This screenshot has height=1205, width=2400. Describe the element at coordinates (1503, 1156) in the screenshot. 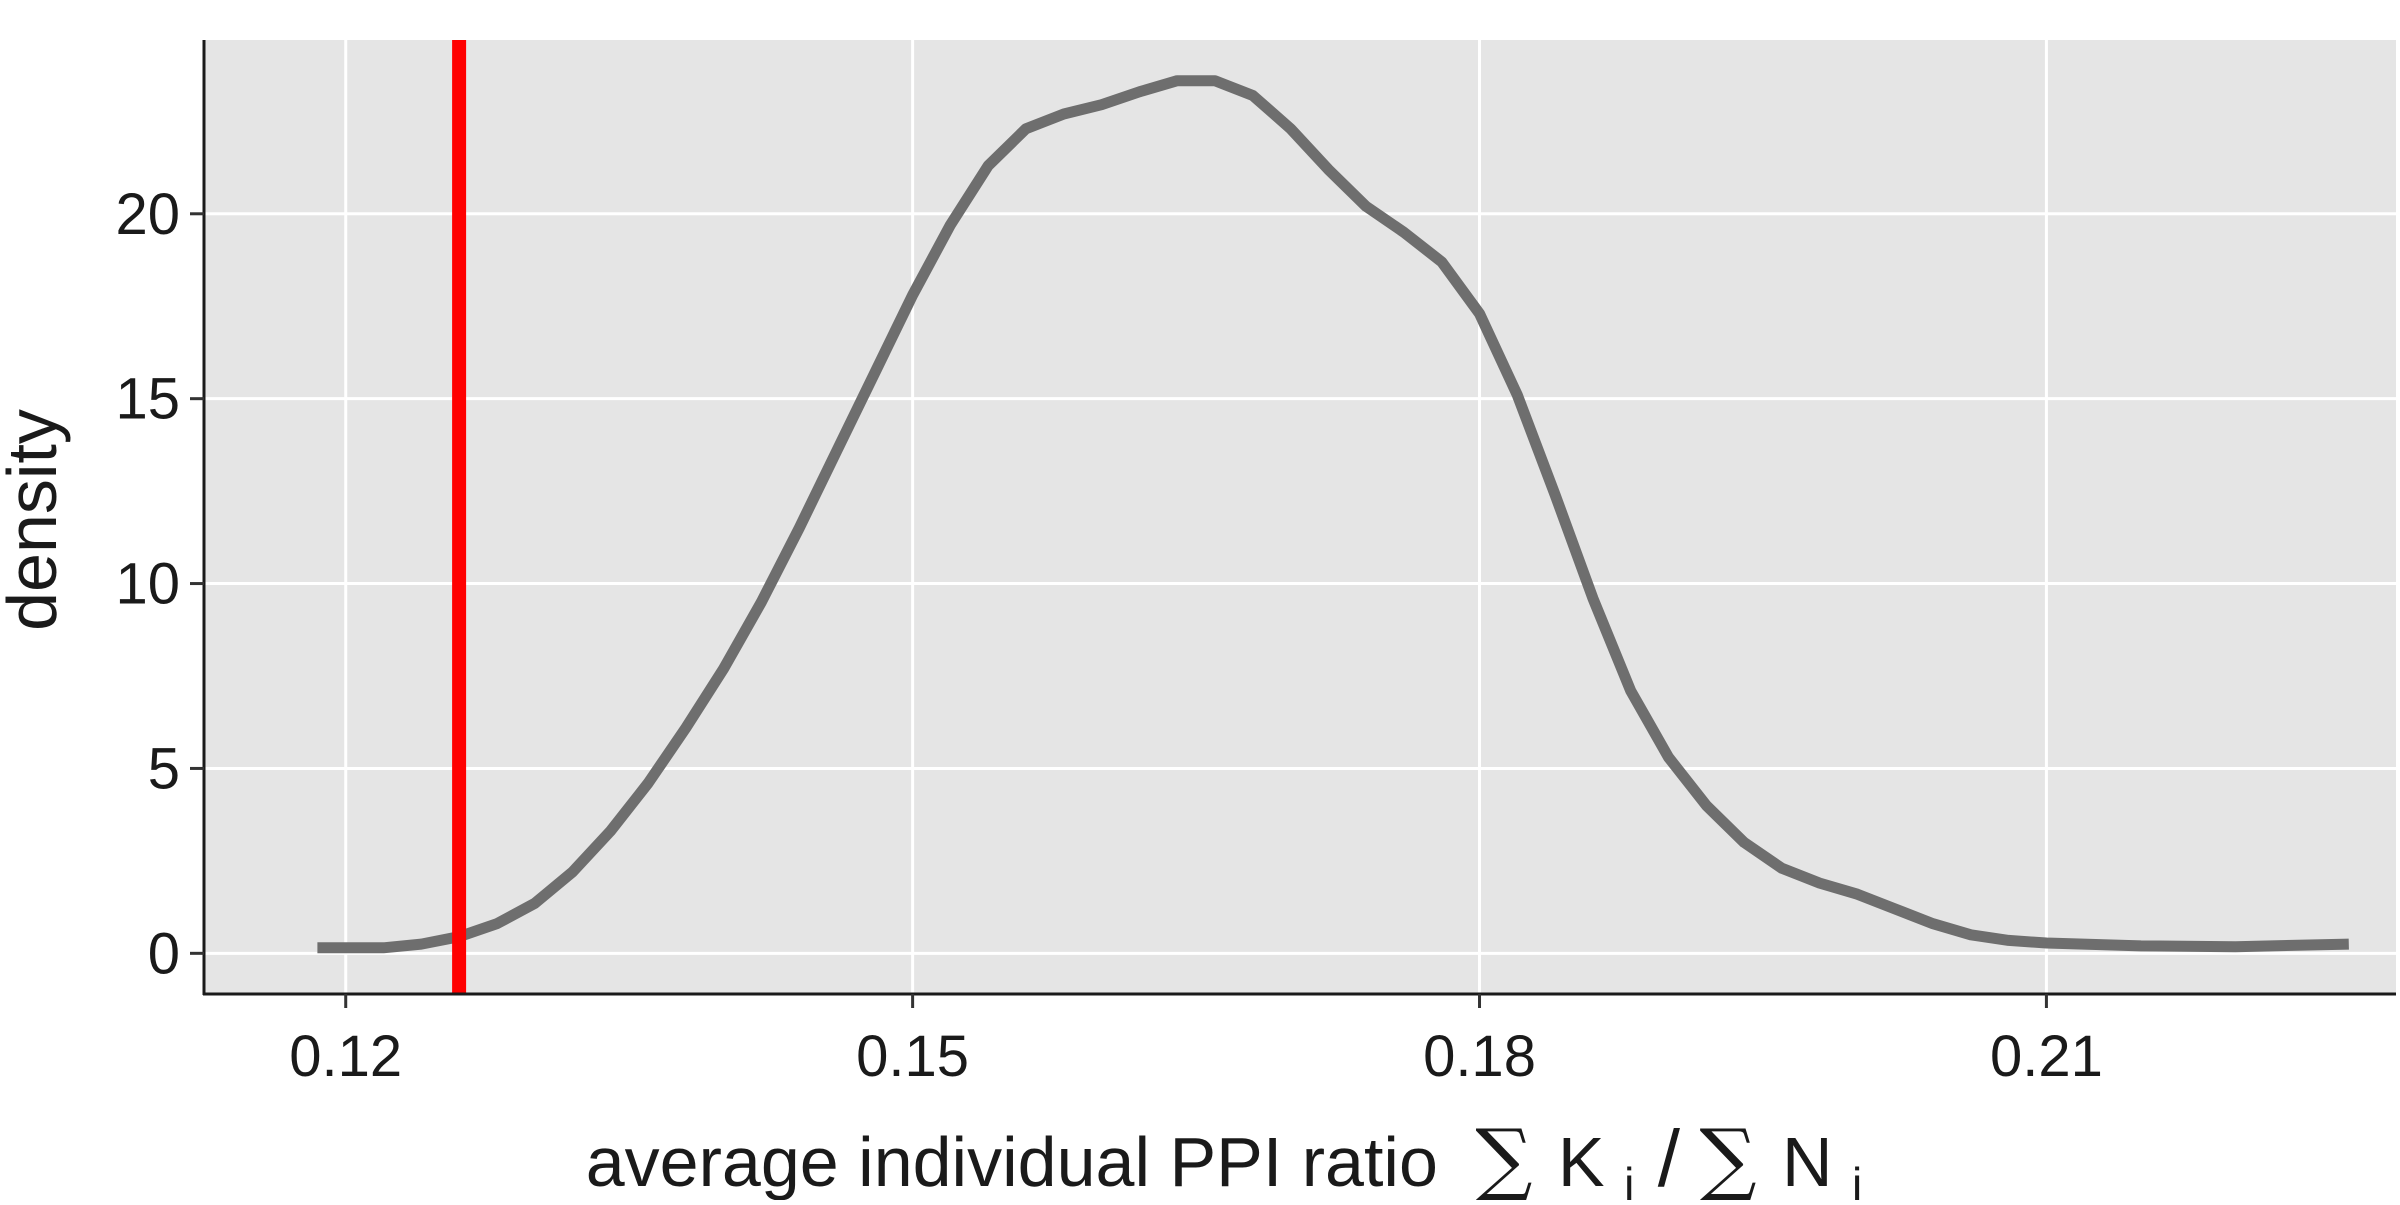

I see `x-formula-sum-1: ∑` at that location.